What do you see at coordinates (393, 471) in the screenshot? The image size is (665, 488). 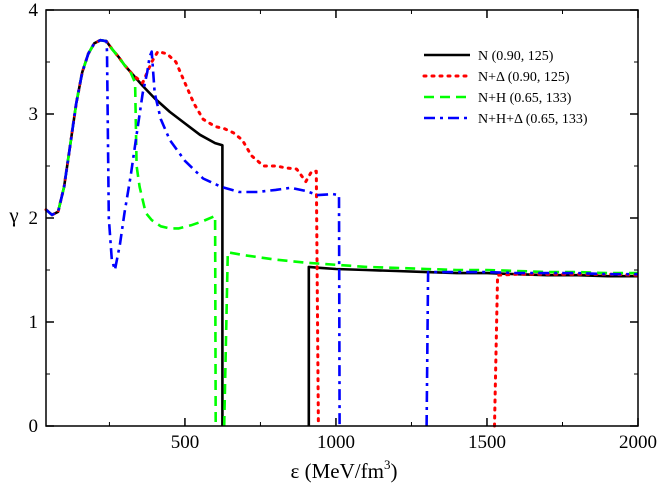 I see `x-axis-title-close: )` at bounding box center [393, 471].